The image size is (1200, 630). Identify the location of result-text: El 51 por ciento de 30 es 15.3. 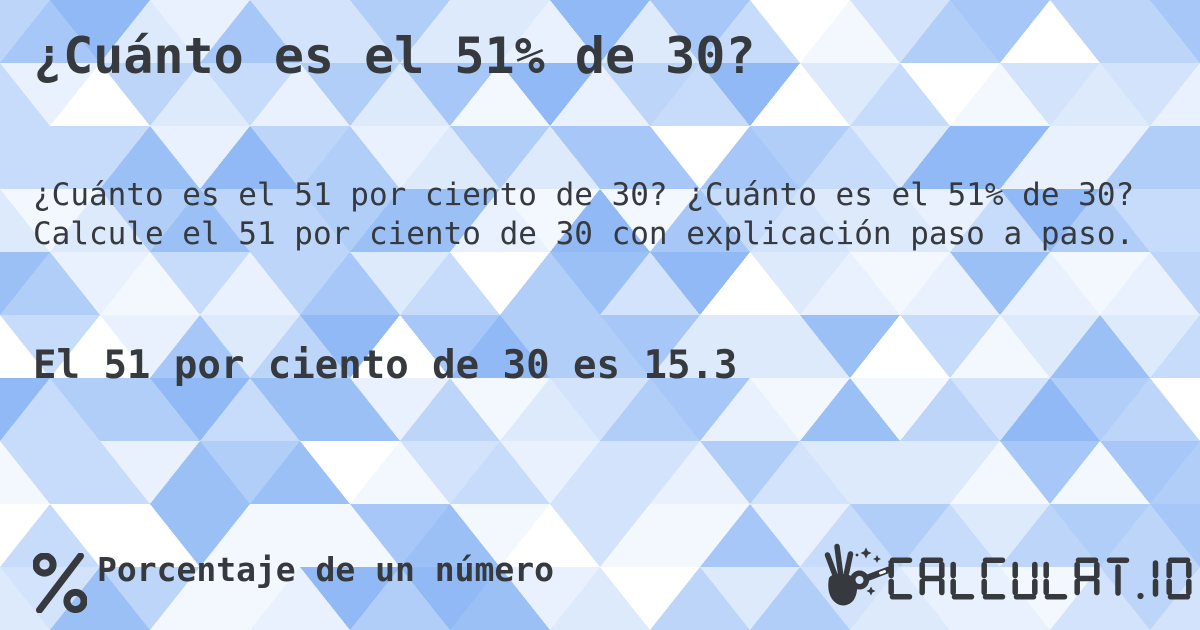
(385, 365).